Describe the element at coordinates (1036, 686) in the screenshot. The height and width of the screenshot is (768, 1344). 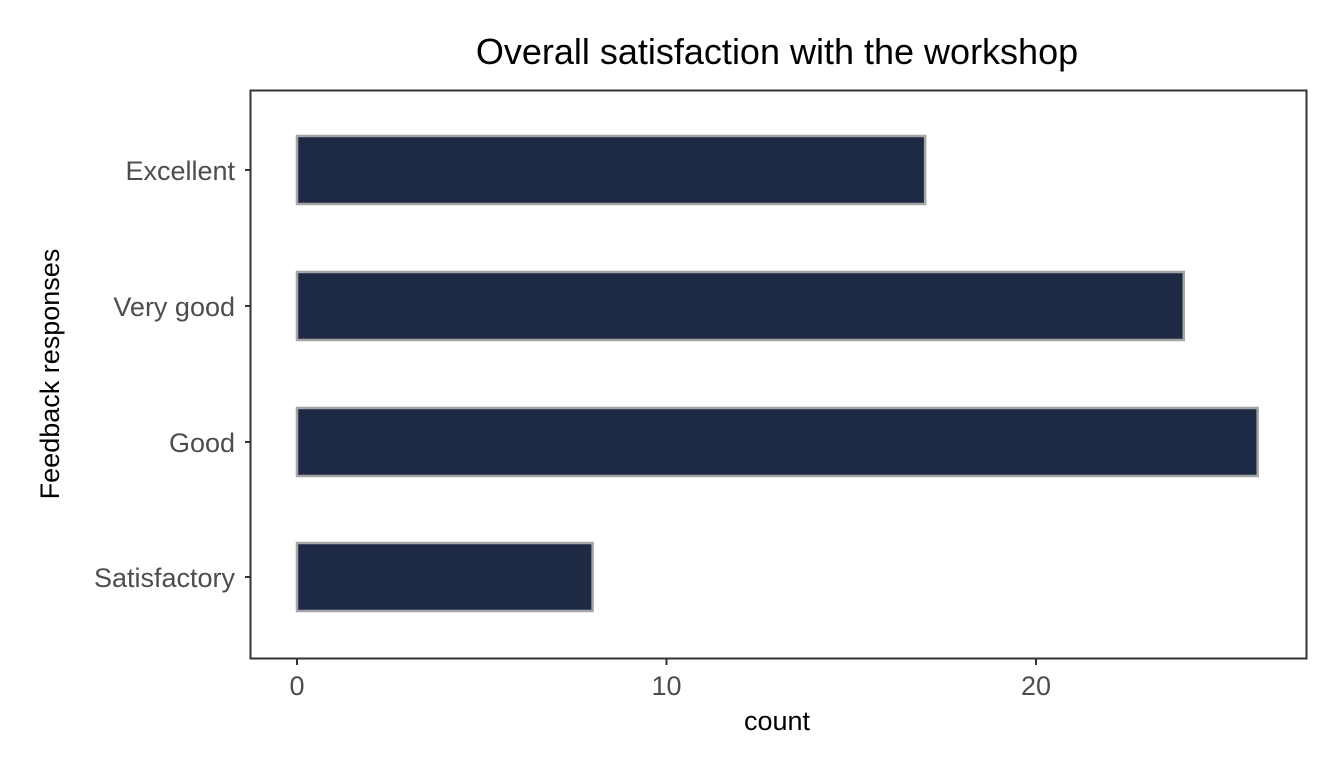
I see `x-tick-label-20: 20` at that location.